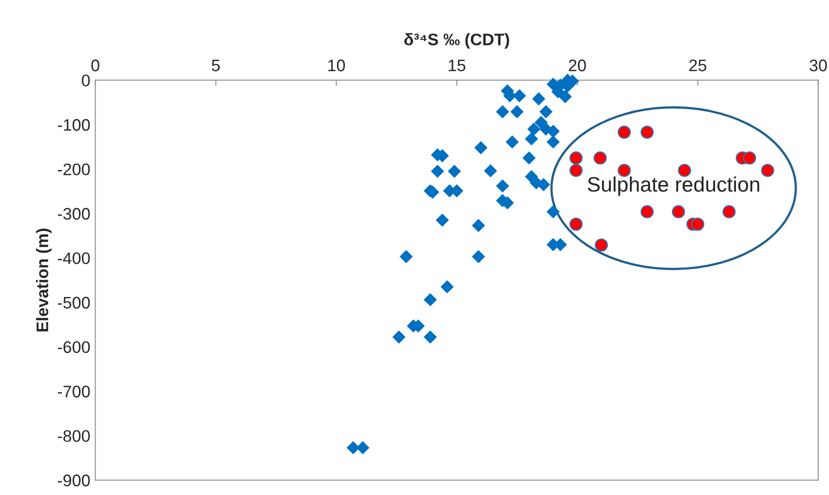  Describe the element at coordinates (457, 66) in the screenshot. I see `x-tick-label: 15` at that location.